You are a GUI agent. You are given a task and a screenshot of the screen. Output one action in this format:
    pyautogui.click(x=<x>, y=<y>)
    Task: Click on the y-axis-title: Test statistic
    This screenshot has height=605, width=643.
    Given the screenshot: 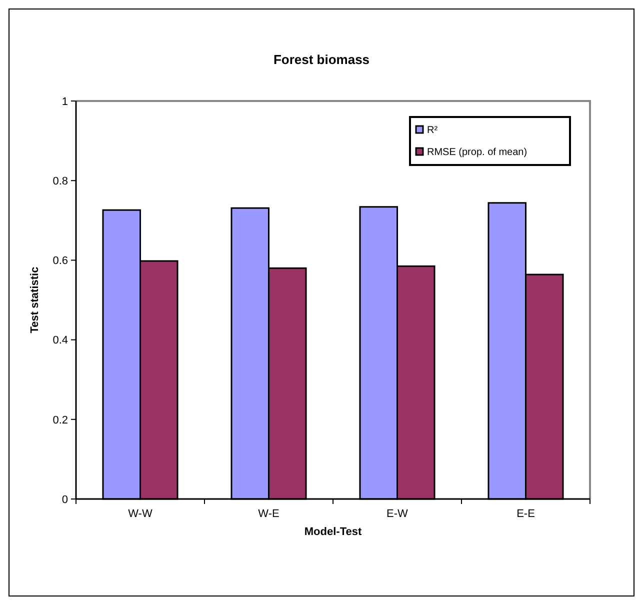 What is the action you would take?
    pyautogui.click(x=35, y=300)
    